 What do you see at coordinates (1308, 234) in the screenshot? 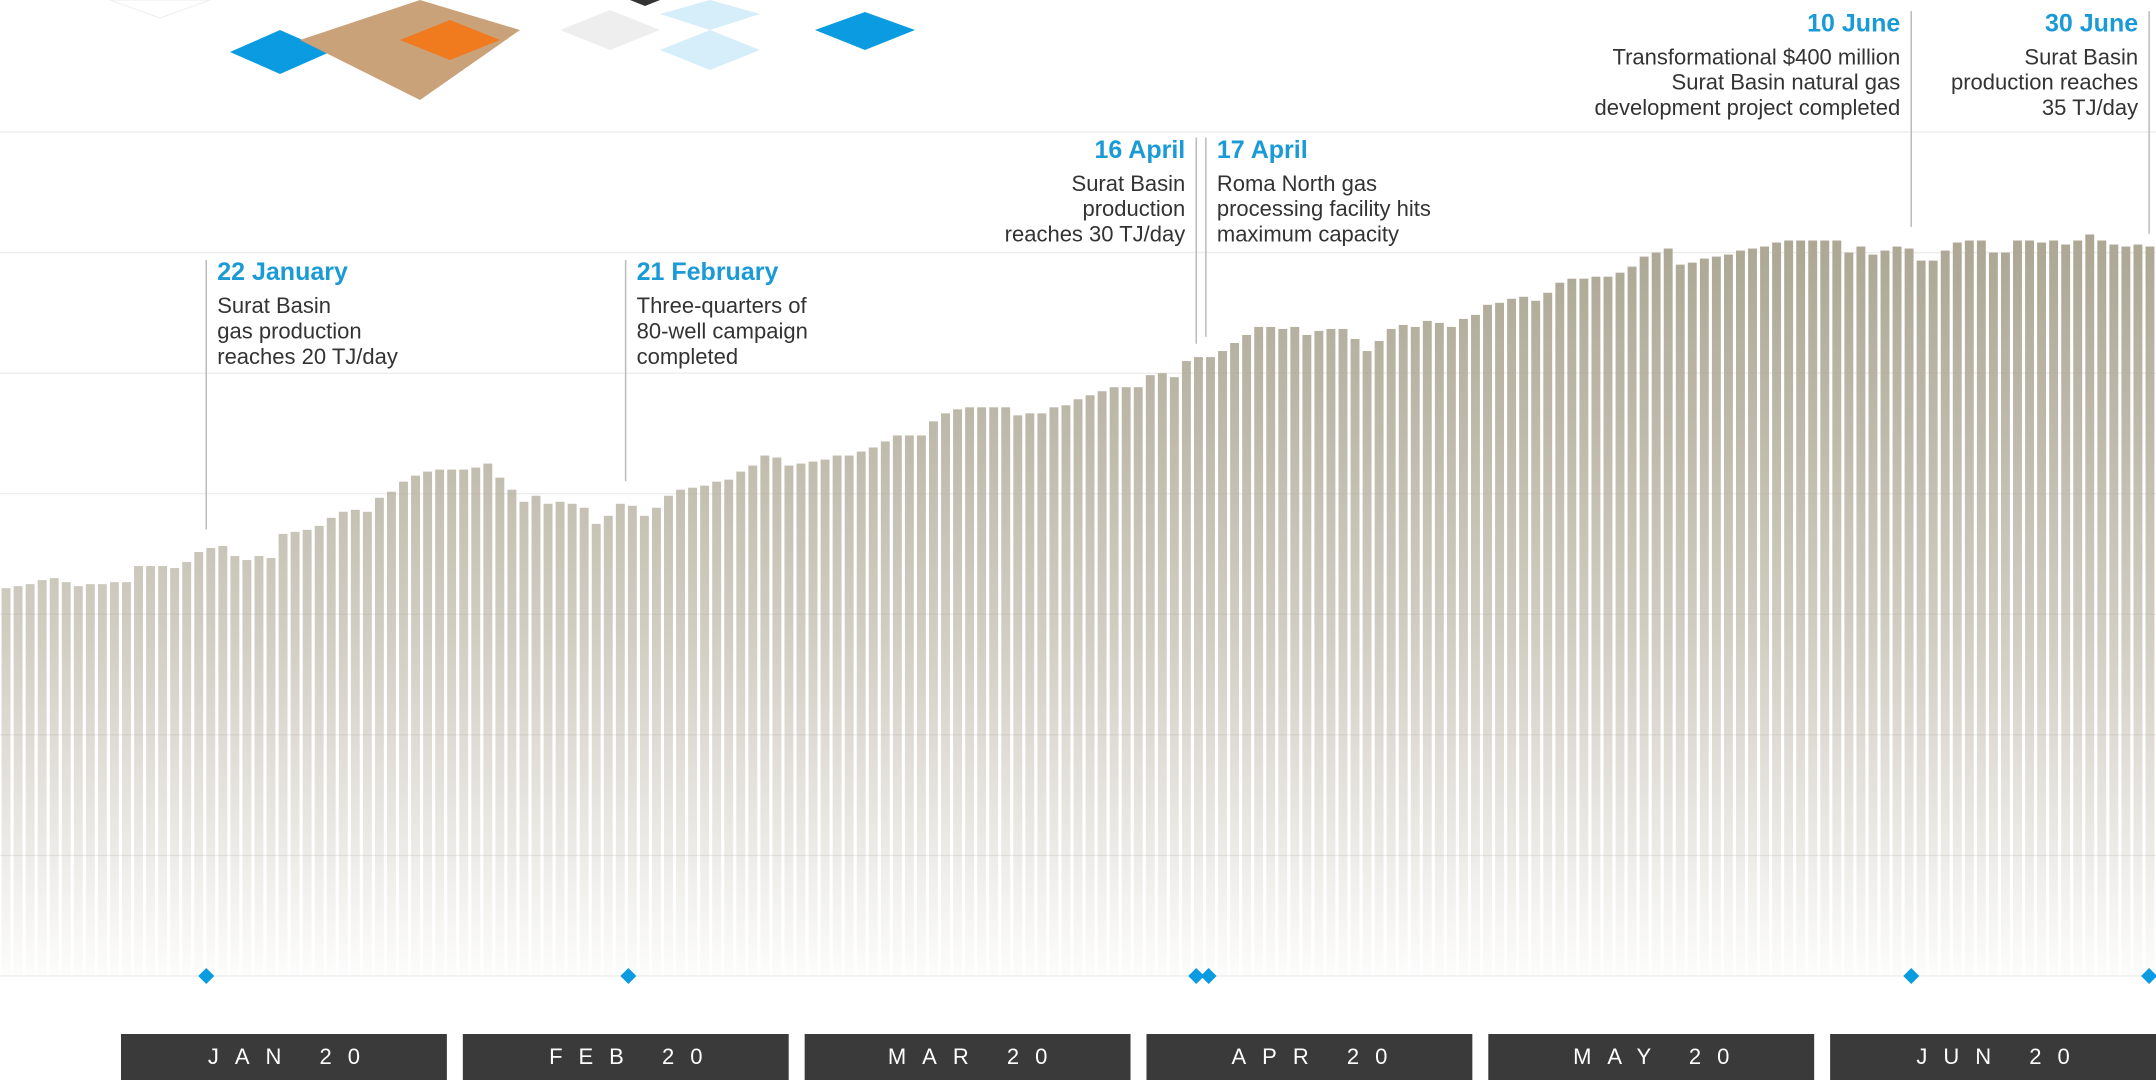
I see `annotation-text: maximum capacity` at bounding box center [1308, 234].